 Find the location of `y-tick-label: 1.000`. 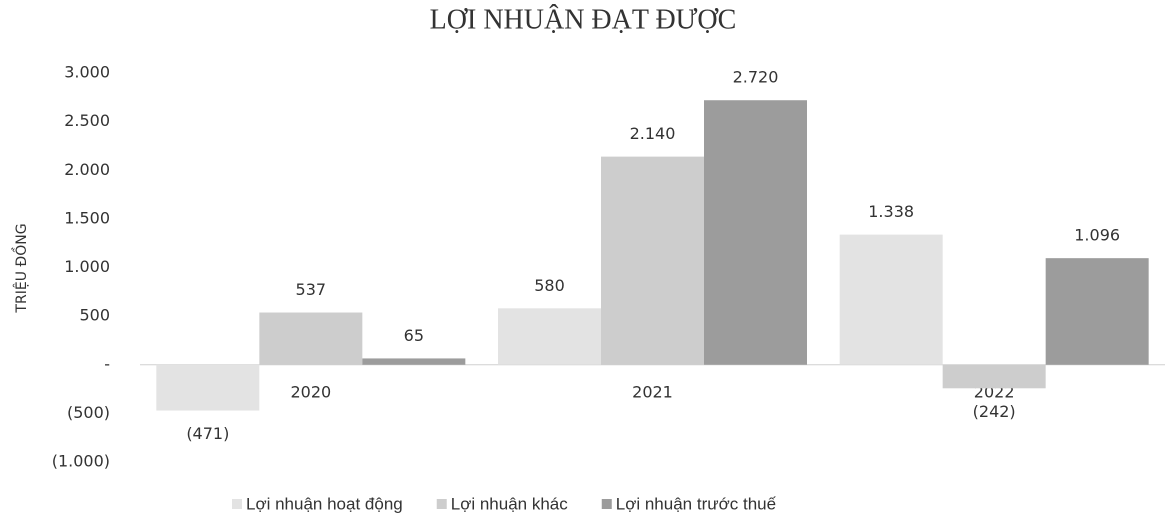

y-tick-label: 1.000 is located at coordinates (87, 266).